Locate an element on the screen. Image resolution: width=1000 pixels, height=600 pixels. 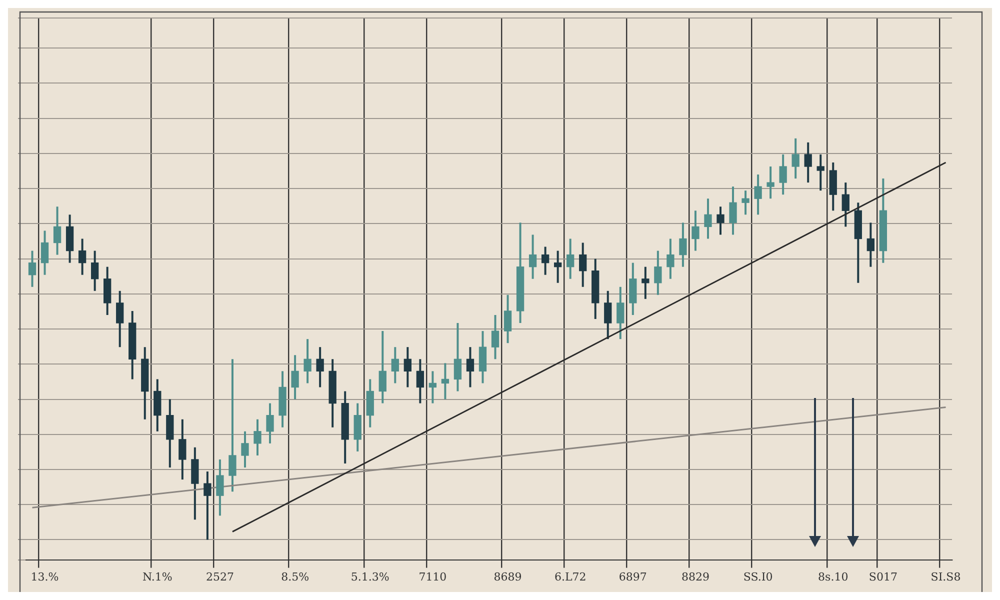
x-tick-label: 8s.10 is located at coordinates (833, 577).